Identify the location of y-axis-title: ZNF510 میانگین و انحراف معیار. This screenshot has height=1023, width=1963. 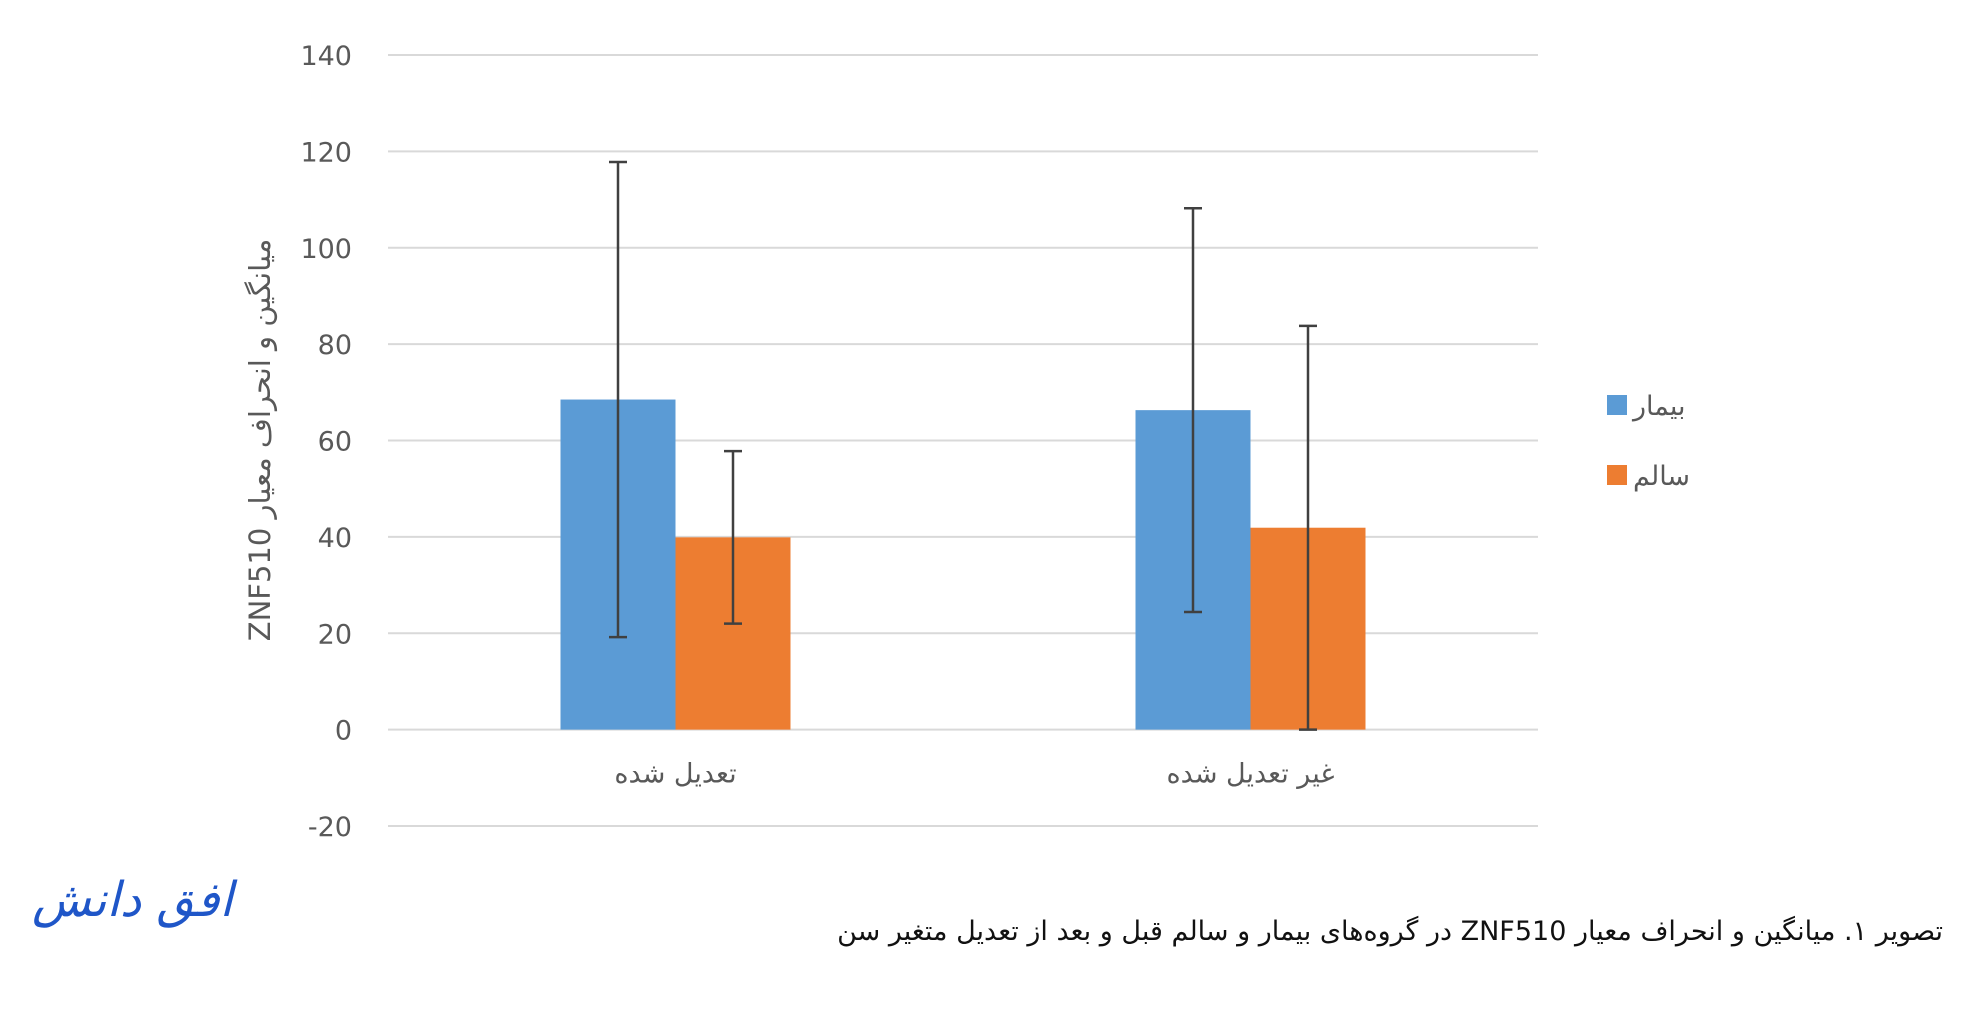
(260, 440).